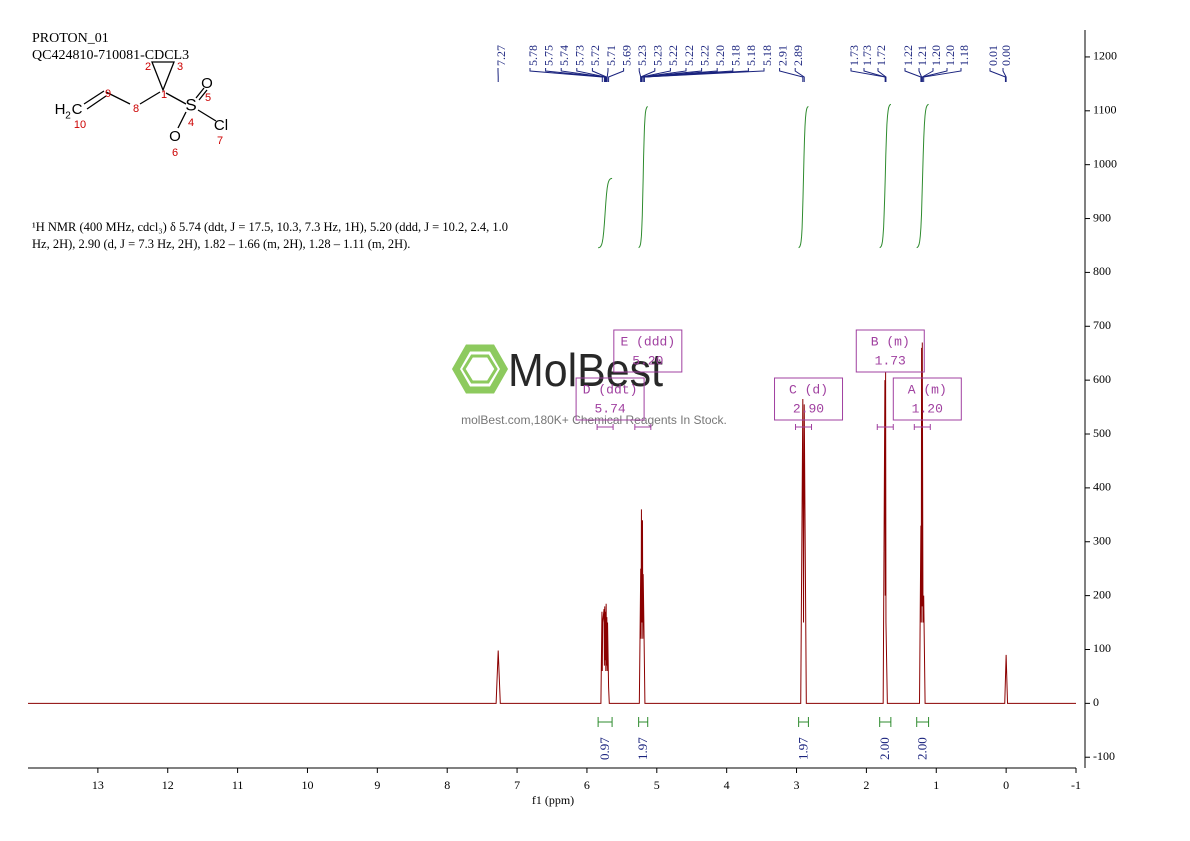  Describe the element at coordinates (220, 141) in the screenshot. I see `atom-label: 7` at that location.